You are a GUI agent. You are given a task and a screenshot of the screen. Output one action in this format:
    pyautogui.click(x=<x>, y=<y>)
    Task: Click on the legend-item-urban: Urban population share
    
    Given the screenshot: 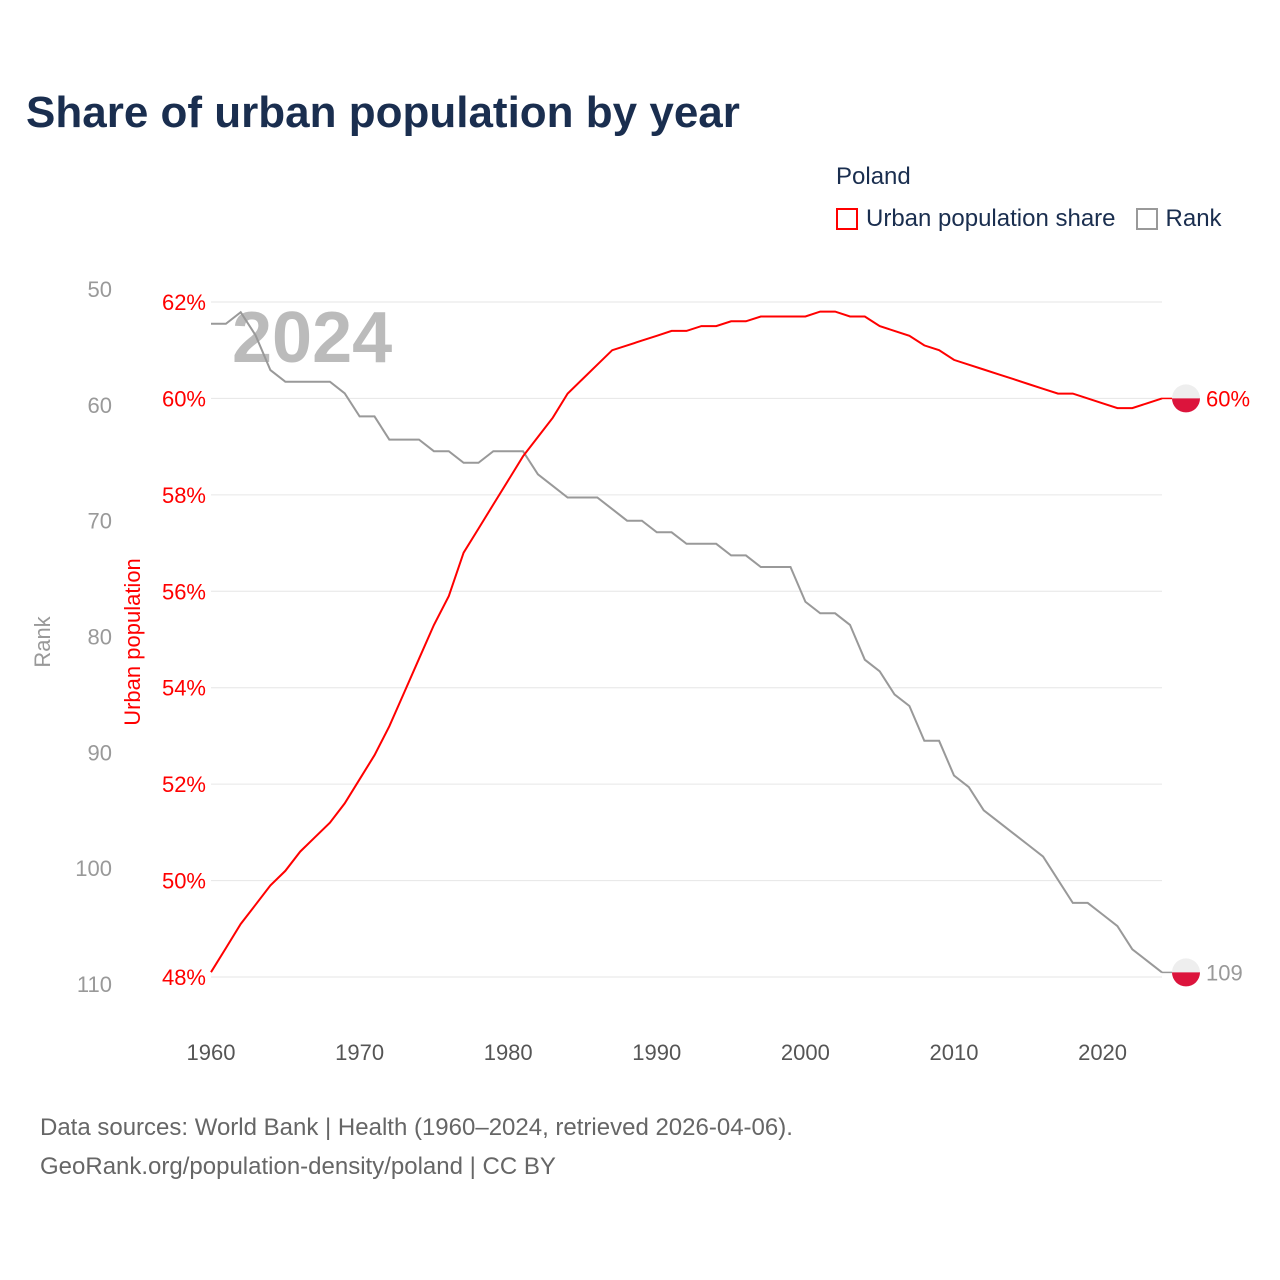 What is the action you would take?
    pyautogui.click(x=976, y=219)
    